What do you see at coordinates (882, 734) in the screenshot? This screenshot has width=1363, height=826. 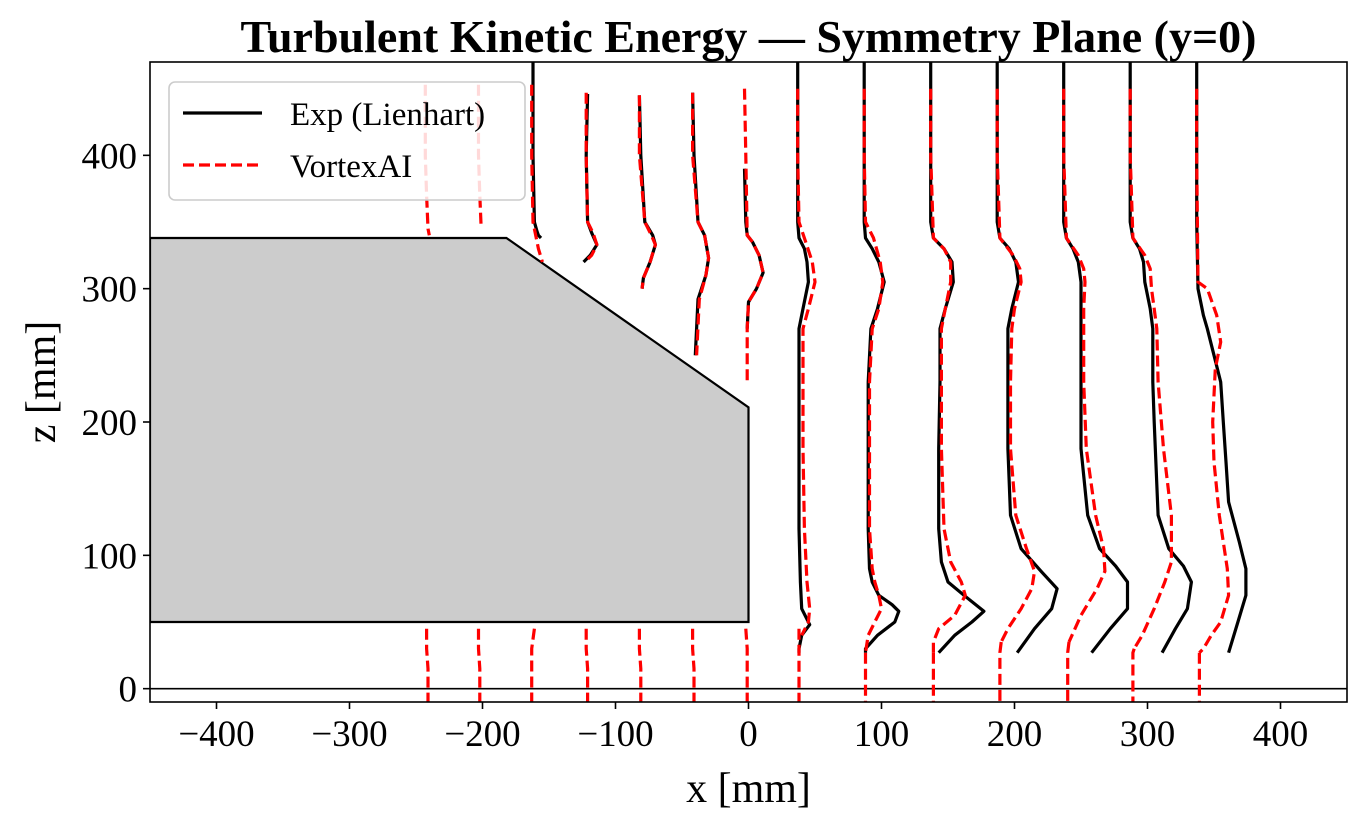 I see `x-tick-label: 100` at bounding box center [882, 734].